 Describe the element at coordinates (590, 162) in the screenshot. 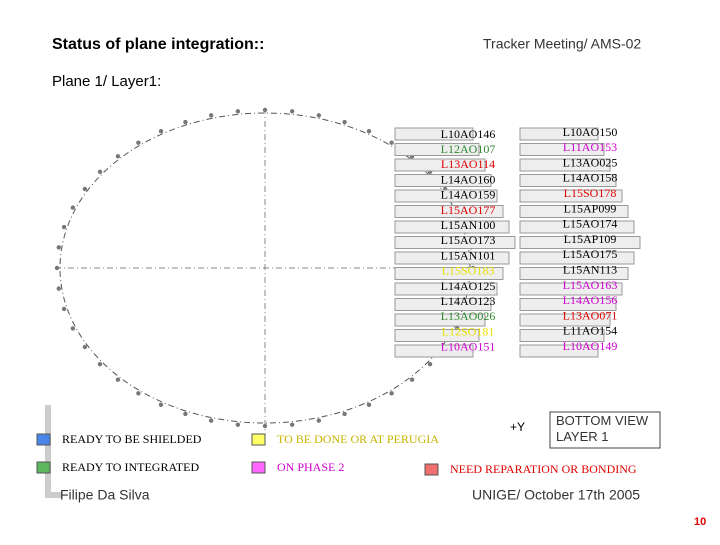

I see `ladder-label: L13AO025` at that location.